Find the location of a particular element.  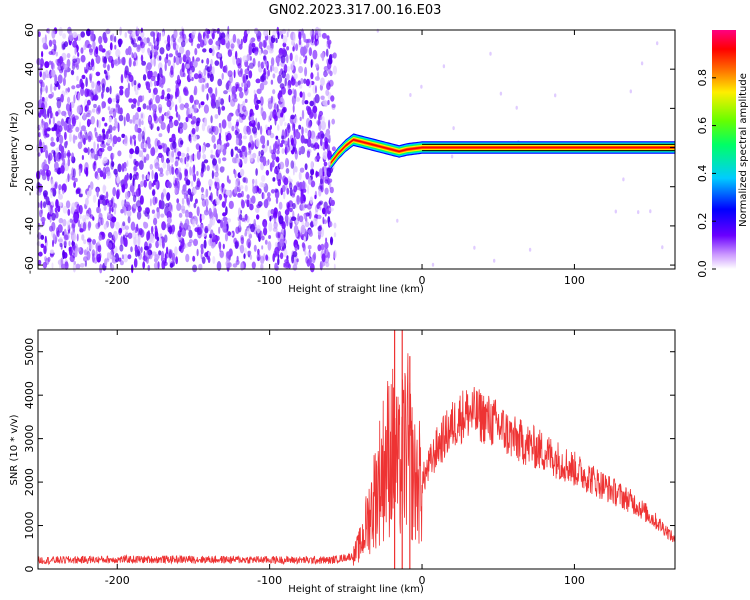

figure-title: GN02.2023.317.00.16.E03 is located at coordinates (355, 10).